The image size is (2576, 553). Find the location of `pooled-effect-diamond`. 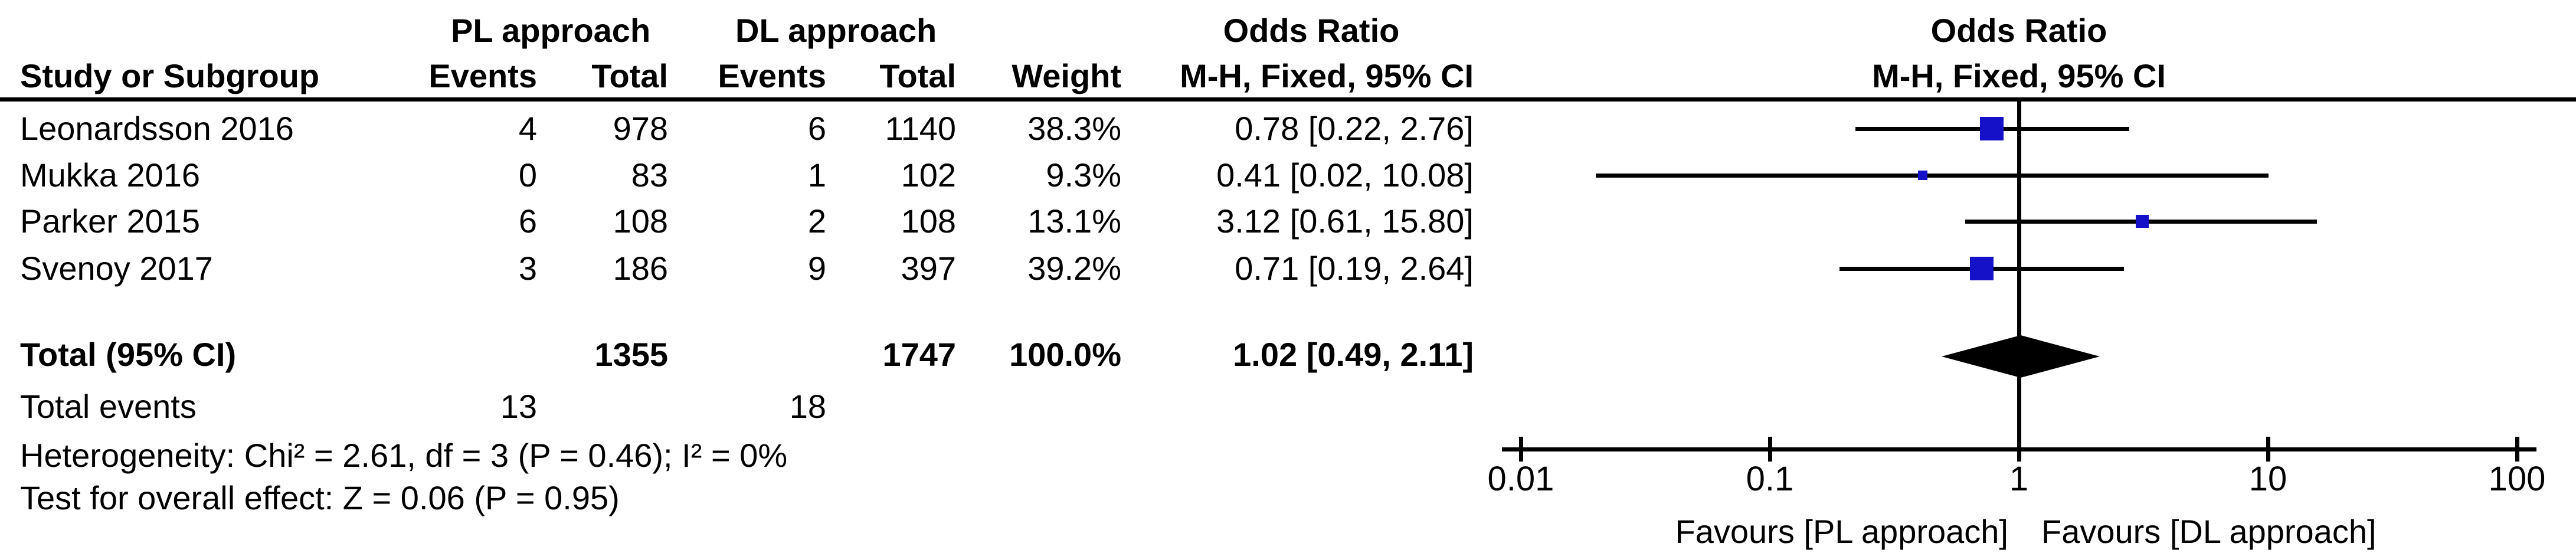

pooled-effect-diamond is located at coordinates (2021, 356).